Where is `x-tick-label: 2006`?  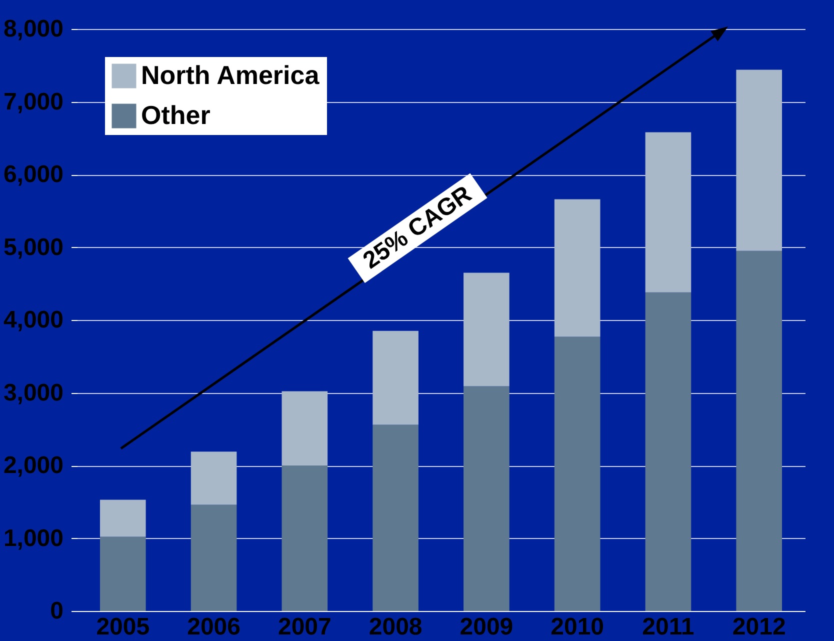
x-tick-label: 2006 is located at coordinates (213, 627).